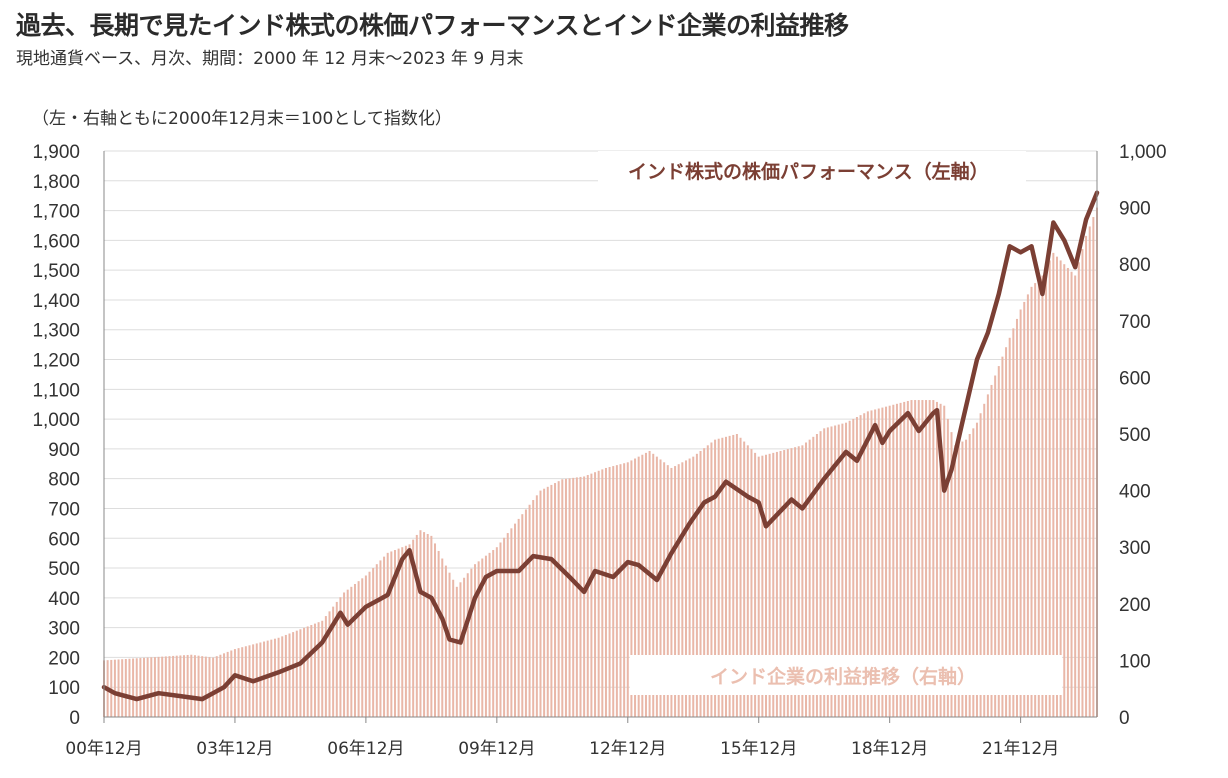 The width and height of the screenshot is (1228, 778). Describe the element at coordinates (1135, 209) in the screenshot. I see `right-tick-label: 900` at that location.